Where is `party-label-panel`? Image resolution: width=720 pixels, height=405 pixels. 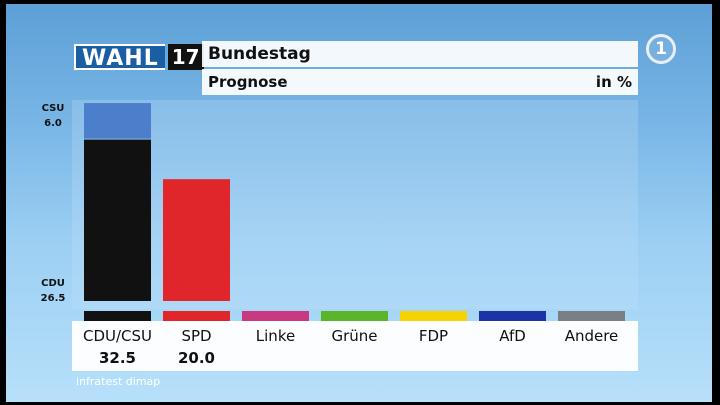 party-label-panel is located at coordinates (355, 346).